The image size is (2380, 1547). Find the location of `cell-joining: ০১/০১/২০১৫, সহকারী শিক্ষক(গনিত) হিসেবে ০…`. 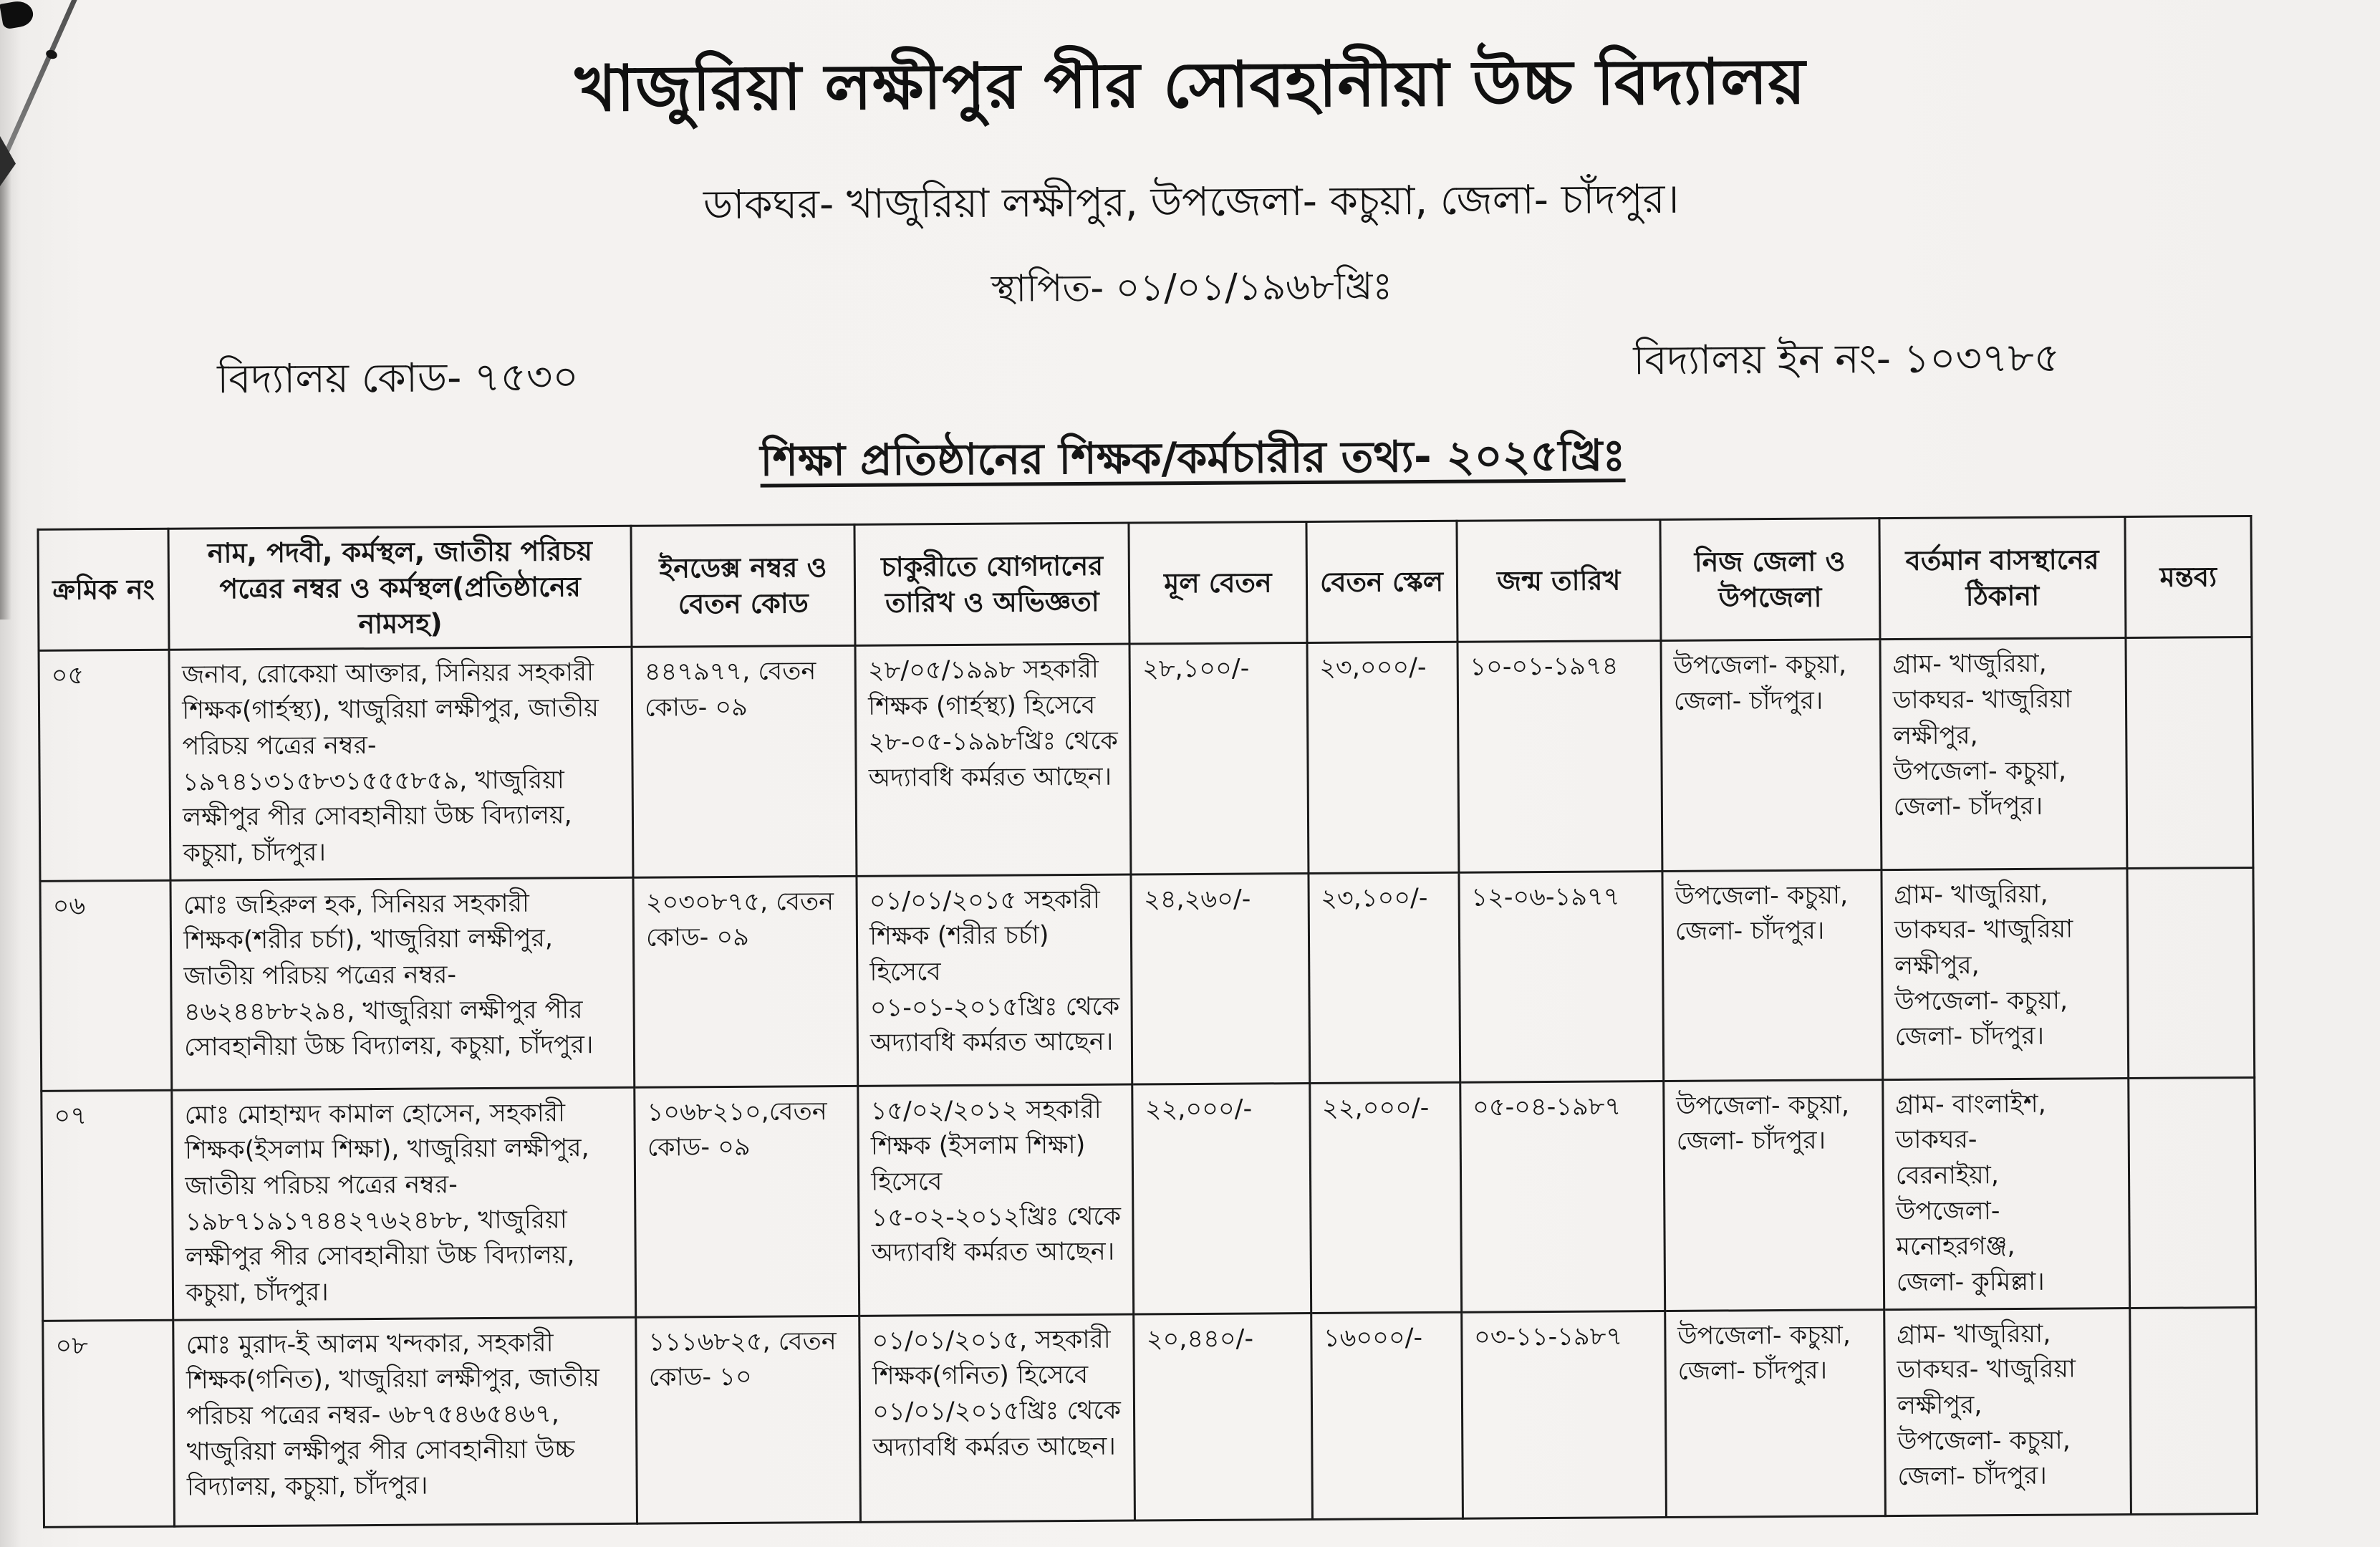

cell-joining: ০১/০১/২০১৫, সহকারী শিক্ষক(গনিত) হিসেবে ০… is located at coordinates (997, 1418).